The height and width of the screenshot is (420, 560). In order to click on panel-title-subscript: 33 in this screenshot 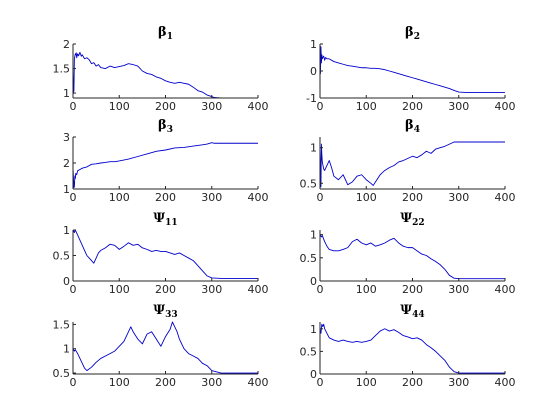, I will do `click(171, 315)`.